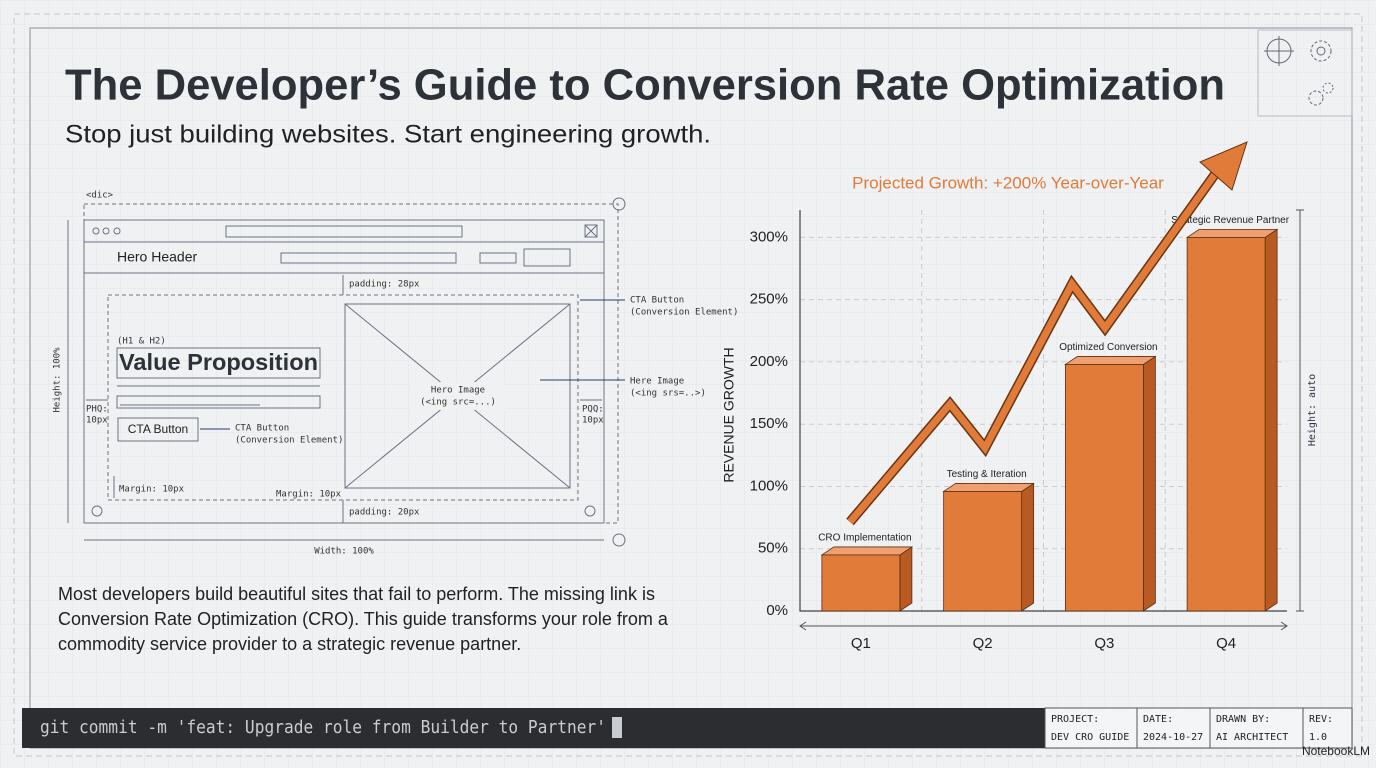  I want to click on bar-annotation: Testing & Iteration, so click(987, 474).